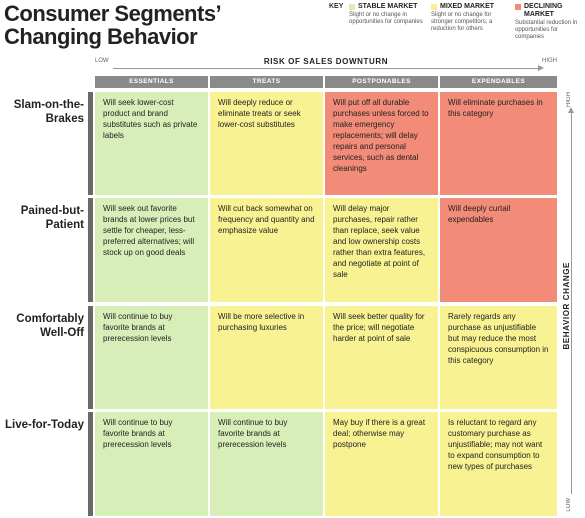  Describe the element at coordinates (518, 7) in the screenshot. I see `declining-swatch` at that location.